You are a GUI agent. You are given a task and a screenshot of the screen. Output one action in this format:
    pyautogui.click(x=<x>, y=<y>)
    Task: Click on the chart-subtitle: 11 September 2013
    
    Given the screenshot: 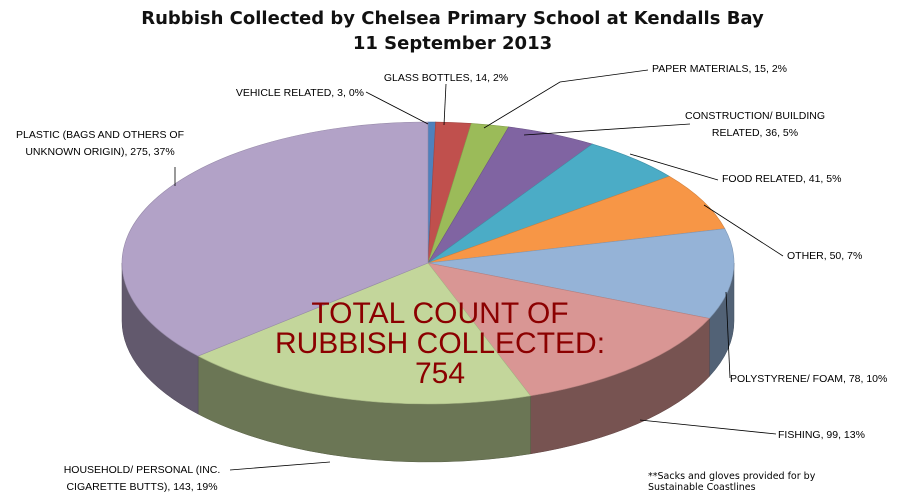 What is the action you would take?
    pyautogui.click(x=452, y=43)
    